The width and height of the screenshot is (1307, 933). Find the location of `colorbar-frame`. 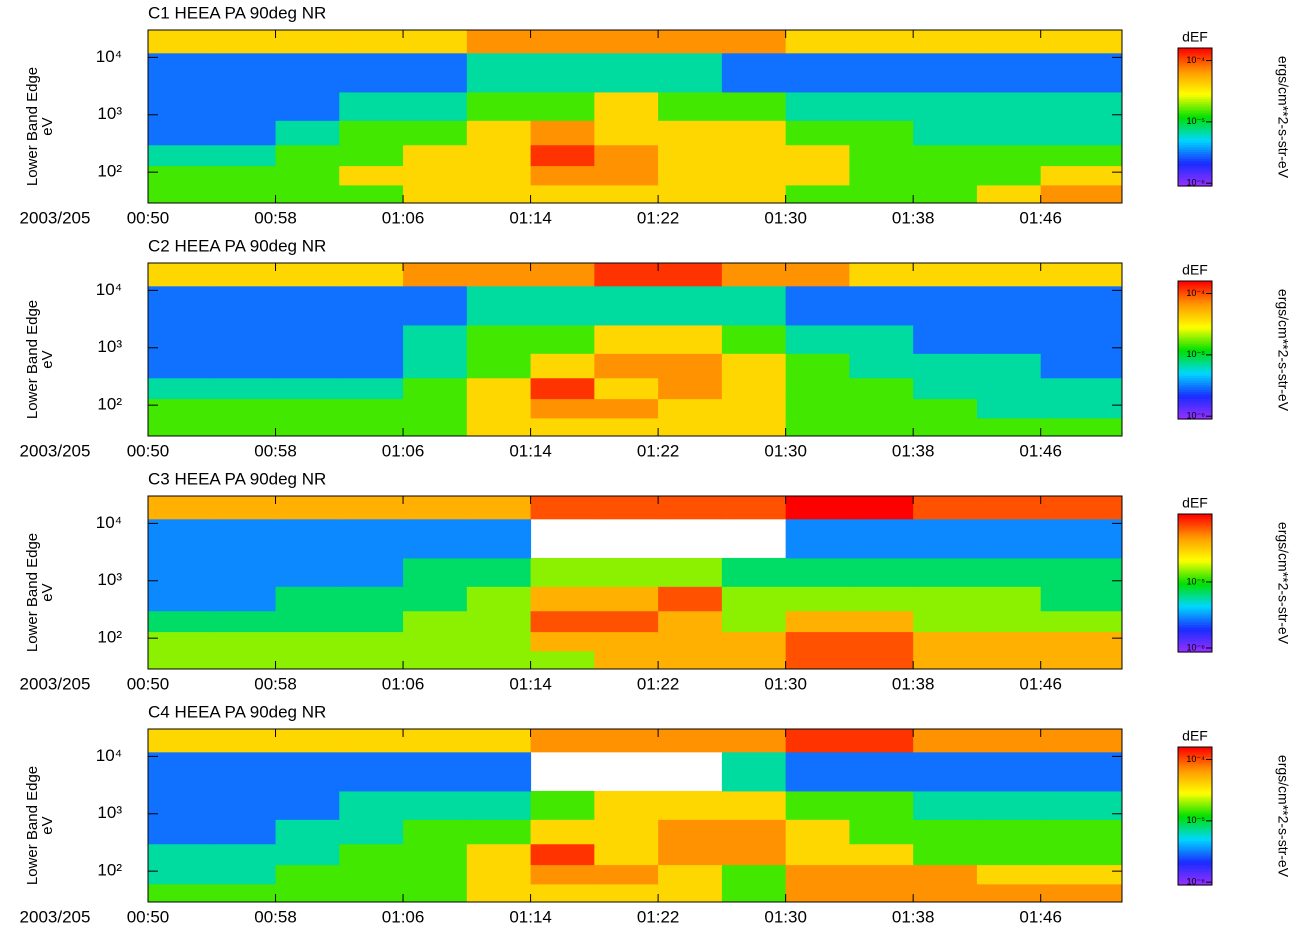

colorbar-frame is located at coordinates (1195, 350).